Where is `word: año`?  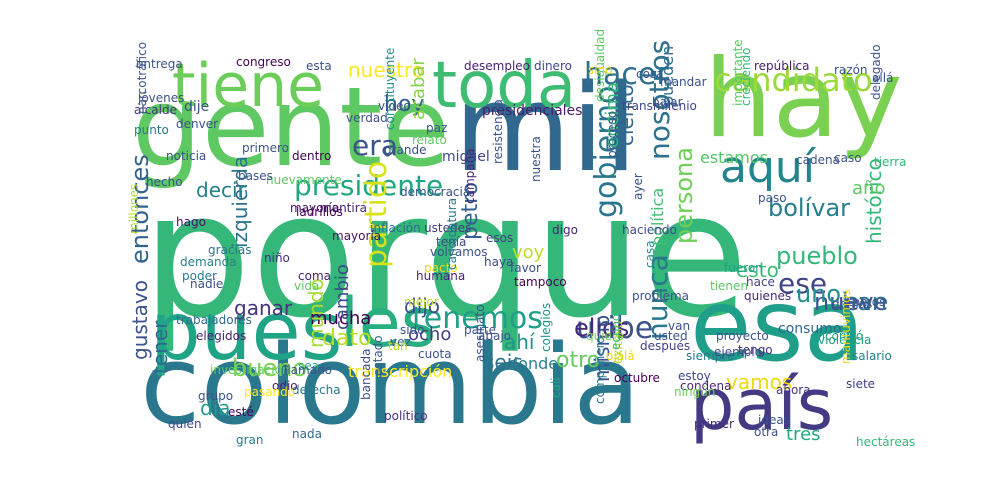
word: año is located at coordinates (869, 188).